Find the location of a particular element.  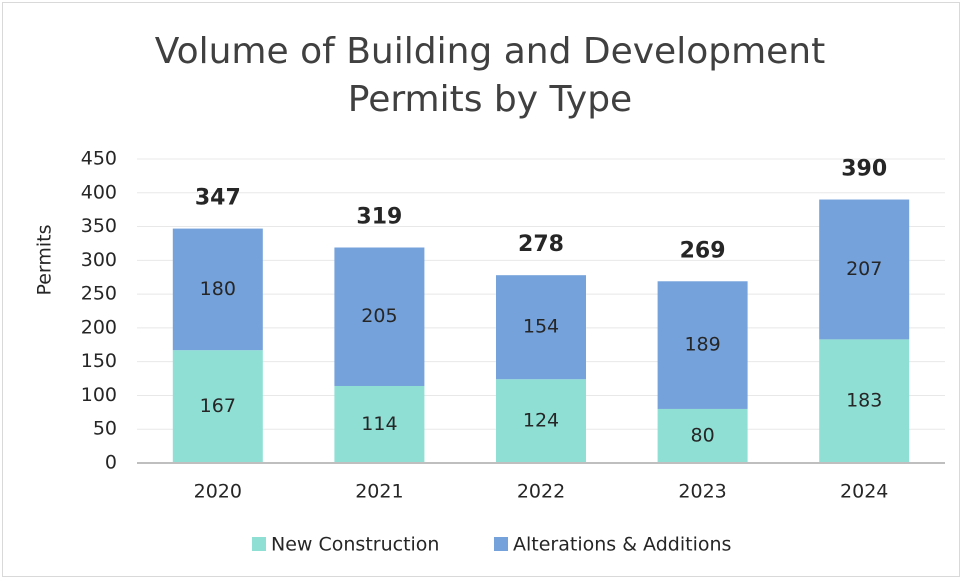

data-label: 205 is located at coordinates (379, 316).